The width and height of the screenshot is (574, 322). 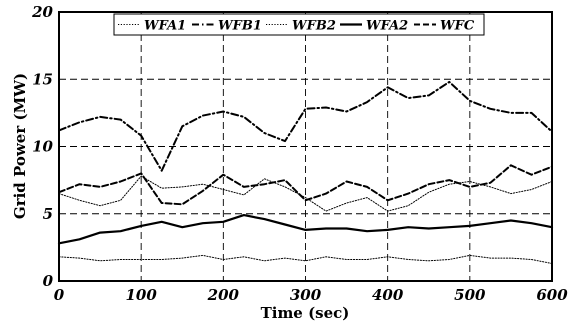 What do you see at coordinates (240, 26) in the screenshot?
I see `legend-label: WFB1` at bounding box center [240, 26].